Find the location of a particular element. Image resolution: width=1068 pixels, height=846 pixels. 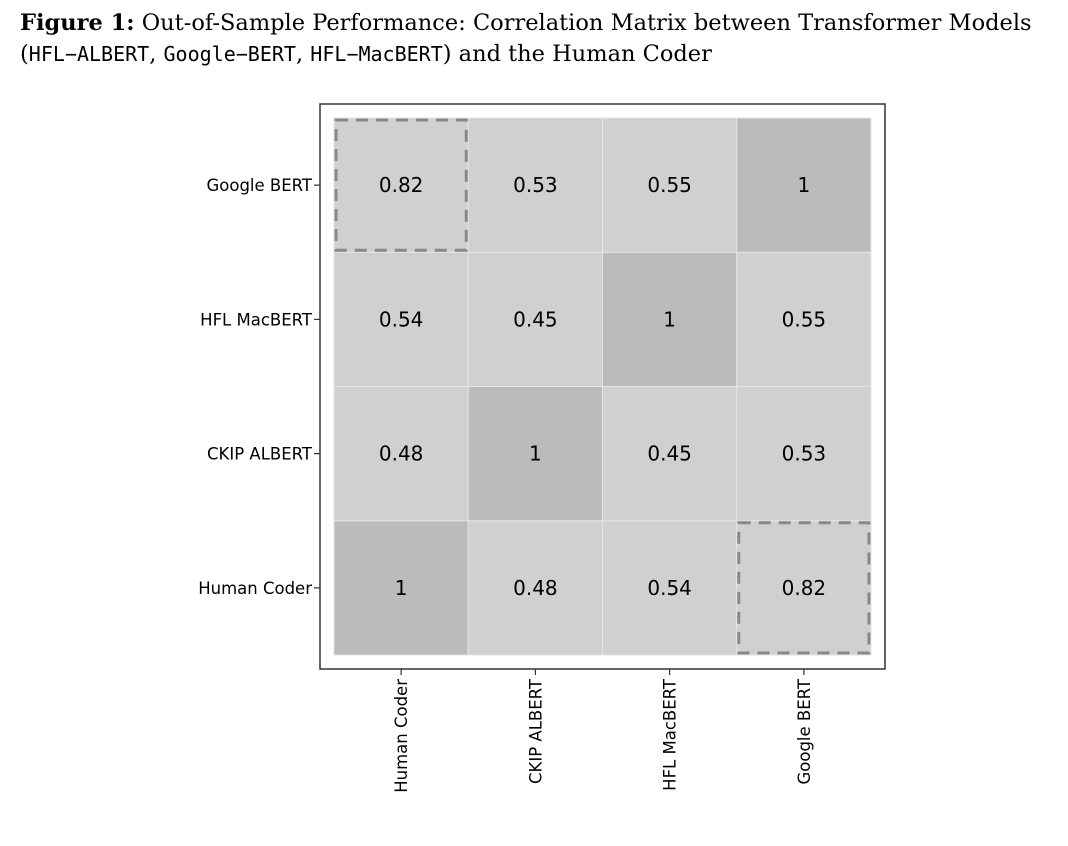

cell-value-label-1-1: 1 is located at coordinates (535, 454).